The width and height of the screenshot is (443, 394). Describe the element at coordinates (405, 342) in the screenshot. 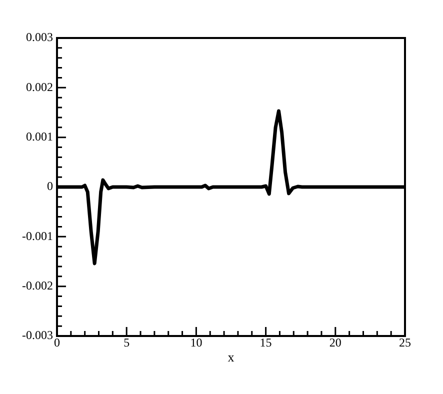

I see `x-tick-label: 25` at that location.